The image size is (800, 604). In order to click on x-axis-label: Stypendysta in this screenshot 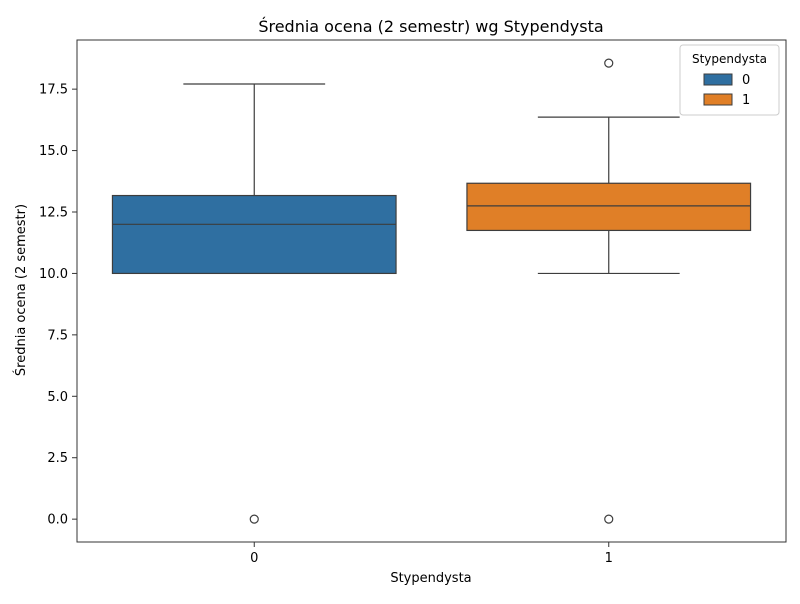, I will do `click(430, 578)`.